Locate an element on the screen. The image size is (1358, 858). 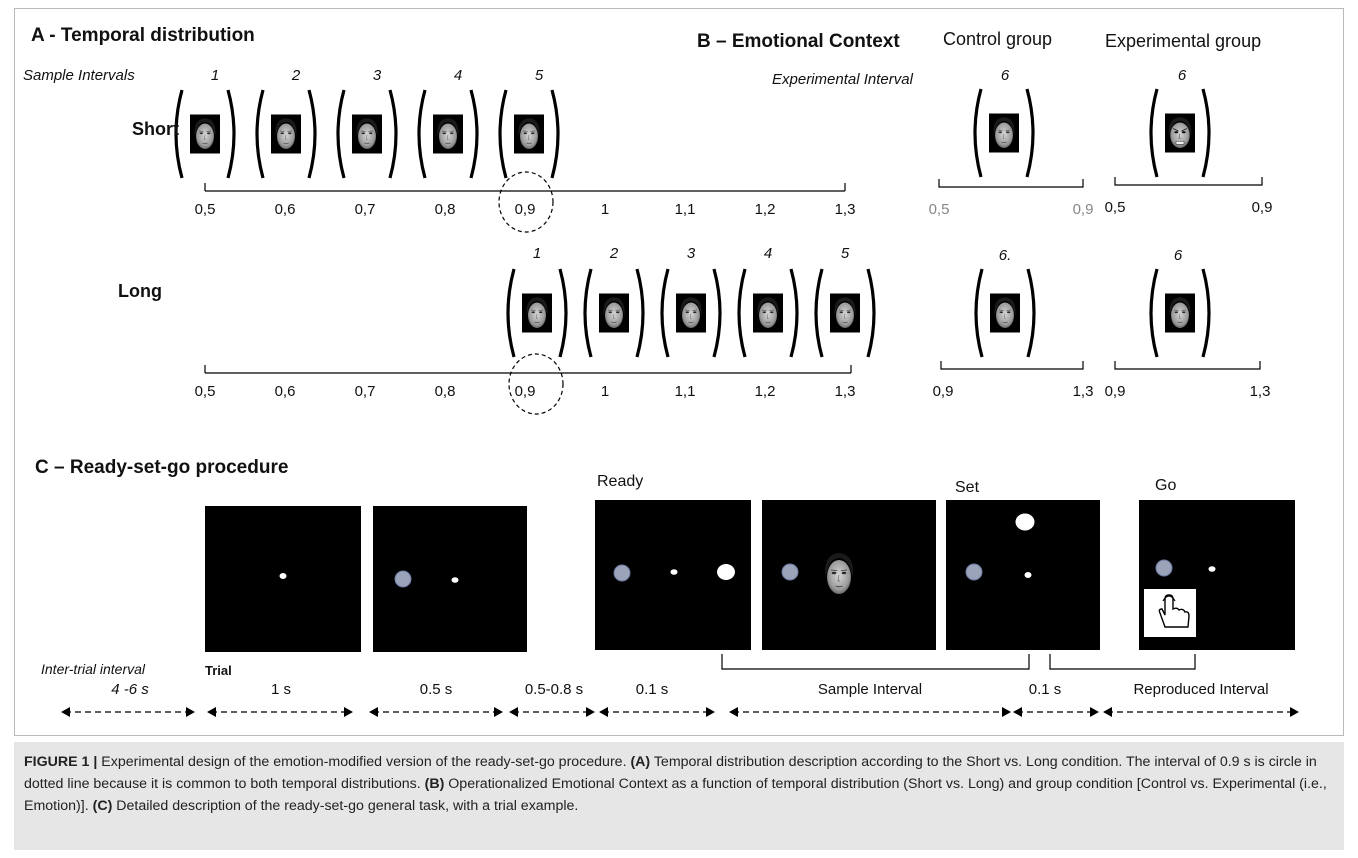
short-axis-tick-label: 0,7 is located at coordinates (365, 209).